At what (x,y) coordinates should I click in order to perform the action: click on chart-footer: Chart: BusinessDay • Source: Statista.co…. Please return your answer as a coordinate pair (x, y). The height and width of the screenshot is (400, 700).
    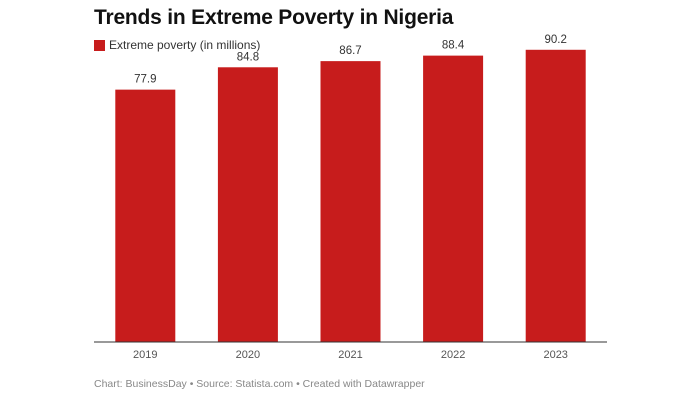
    Looking at the image, I should click on (259, 384).